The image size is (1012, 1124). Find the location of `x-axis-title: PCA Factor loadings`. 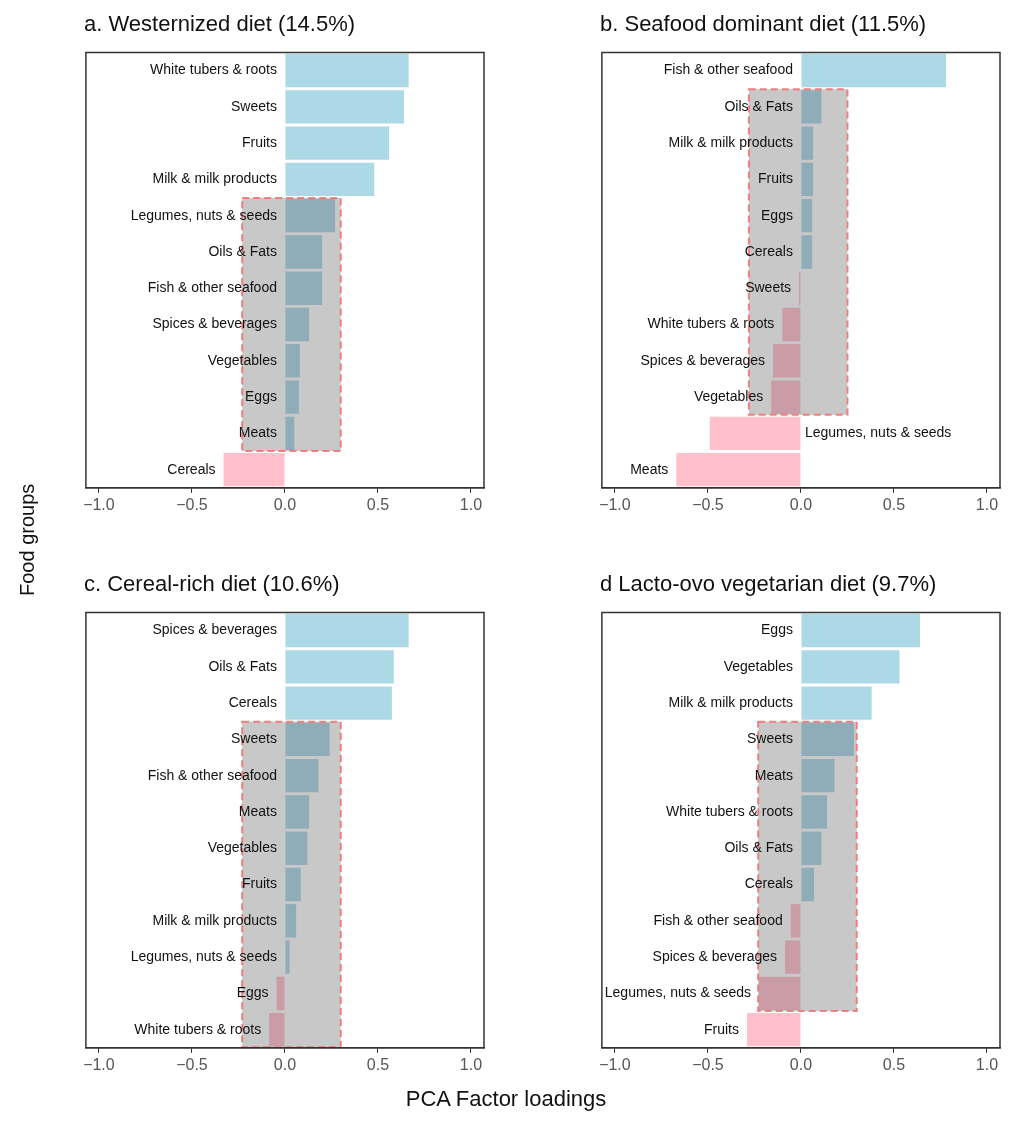

x-axis-title: PCA Factor loadings is located at coordinates (506, 1099).